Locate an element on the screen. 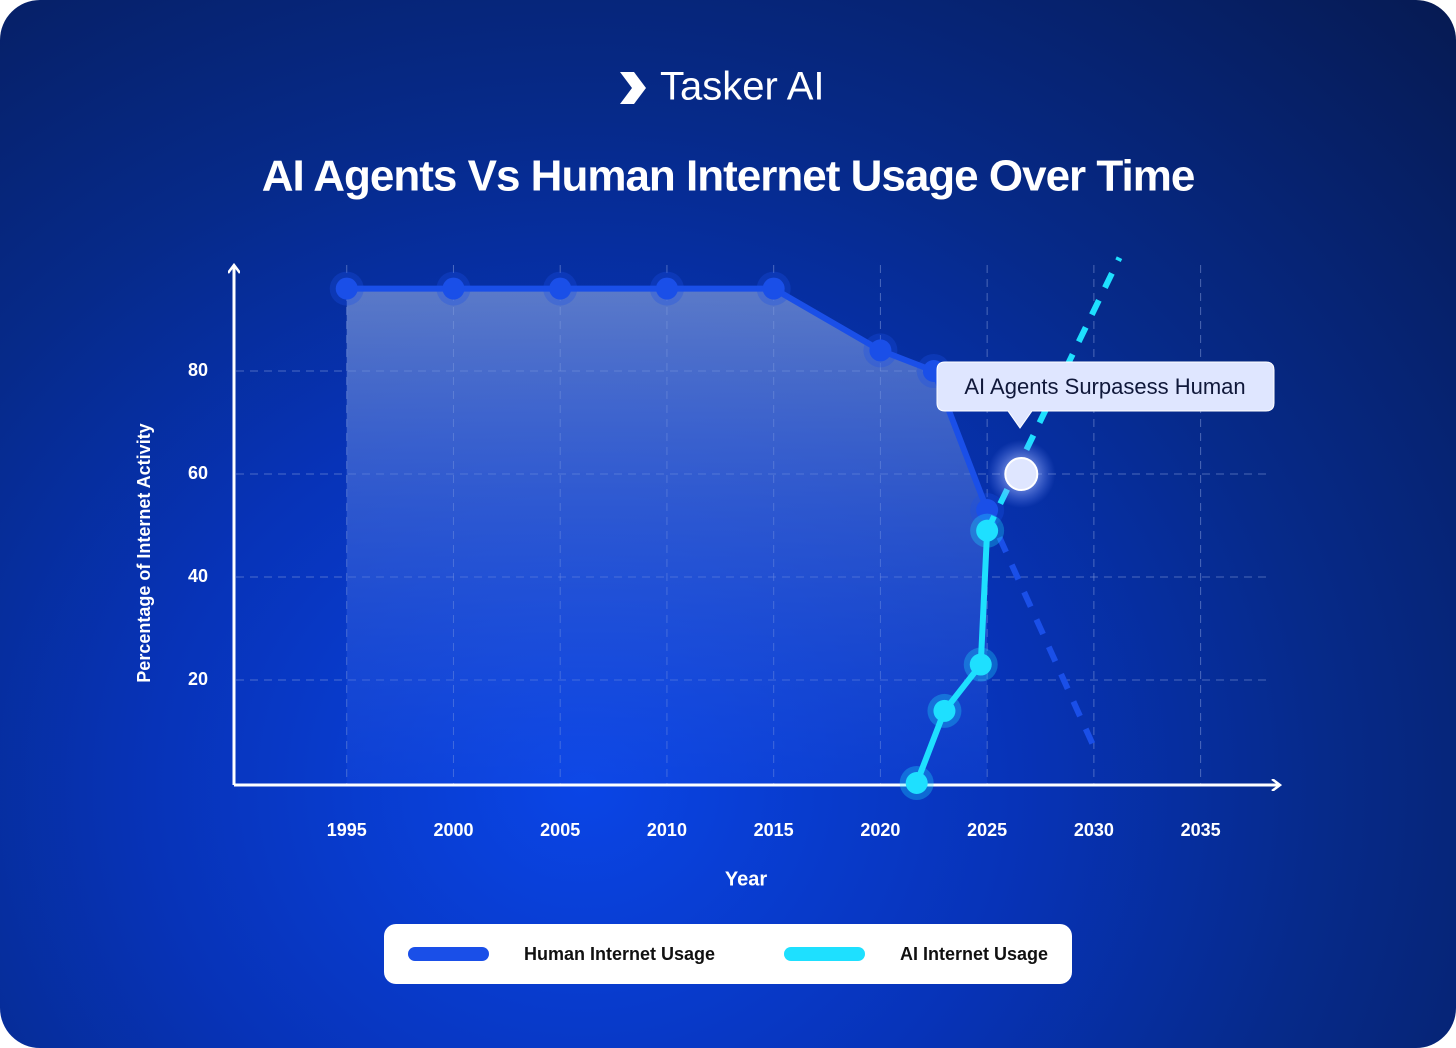  legend-label: Human Internet Usage is located at coordinates (619, 954).